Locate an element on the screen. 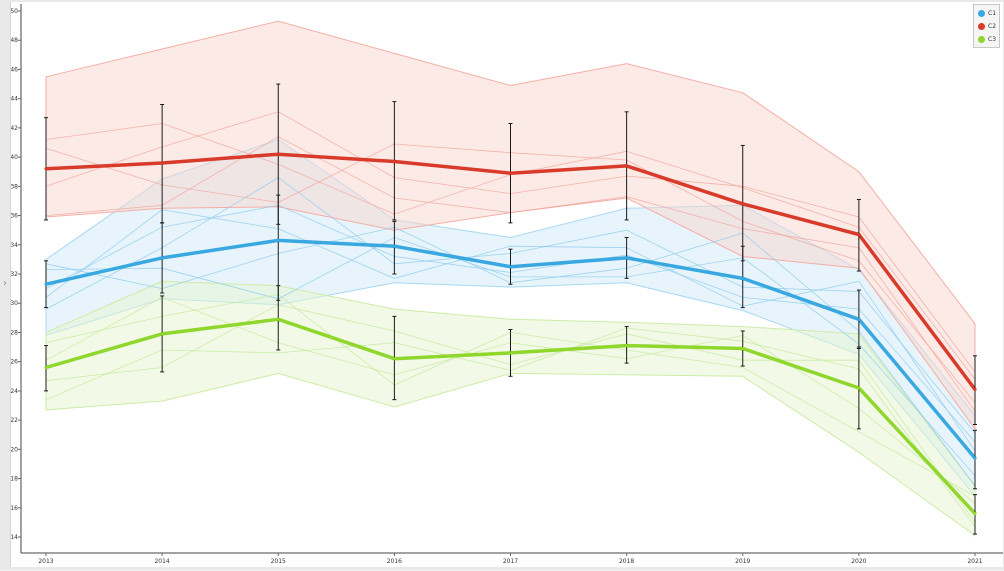  x-tick-label: 2018 is located at coordinates (626, 561).